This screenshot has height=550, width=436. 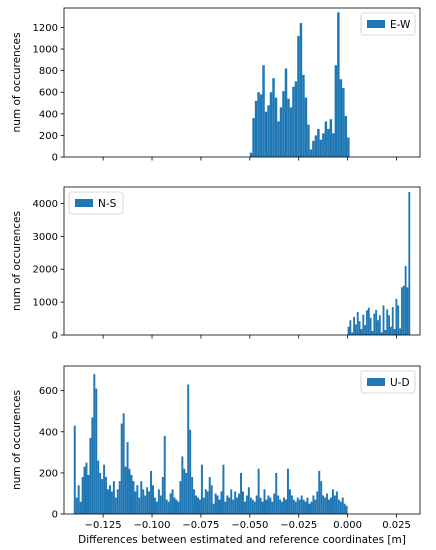 I want to click on x-tick-label: 0.025, so click(x=396, y=525).